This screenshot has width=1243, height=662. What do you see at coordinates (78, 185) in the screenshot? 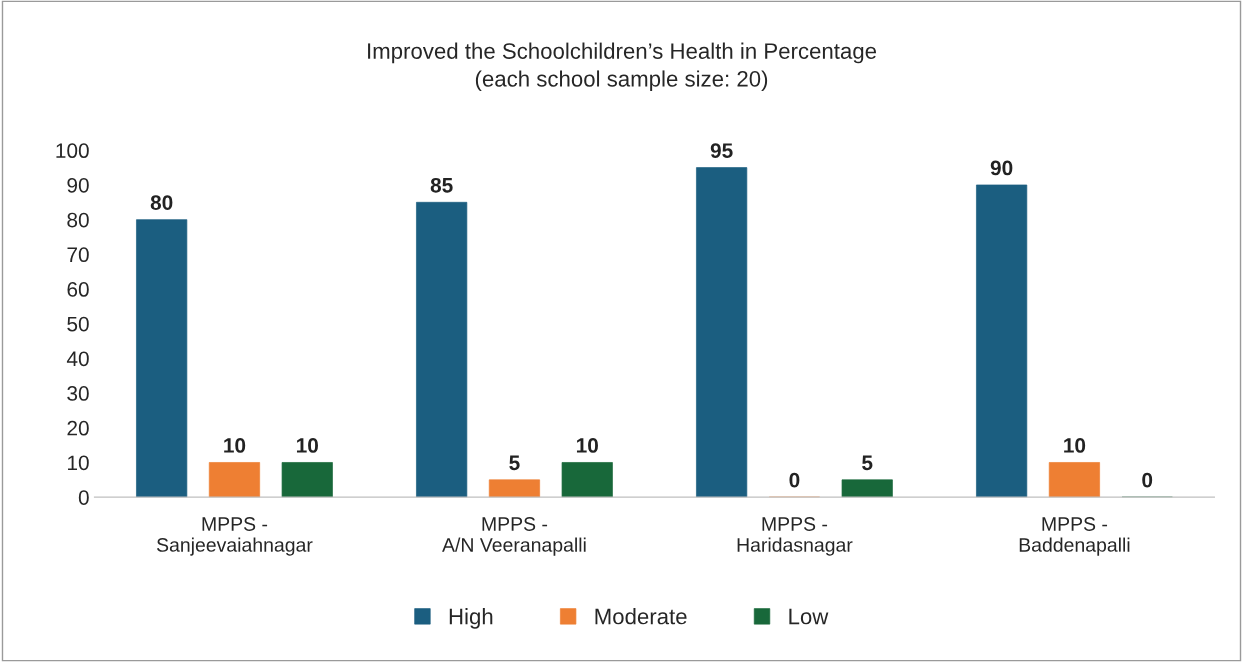
I see `y-tick-label: 90` at bounding box center [78, 185].